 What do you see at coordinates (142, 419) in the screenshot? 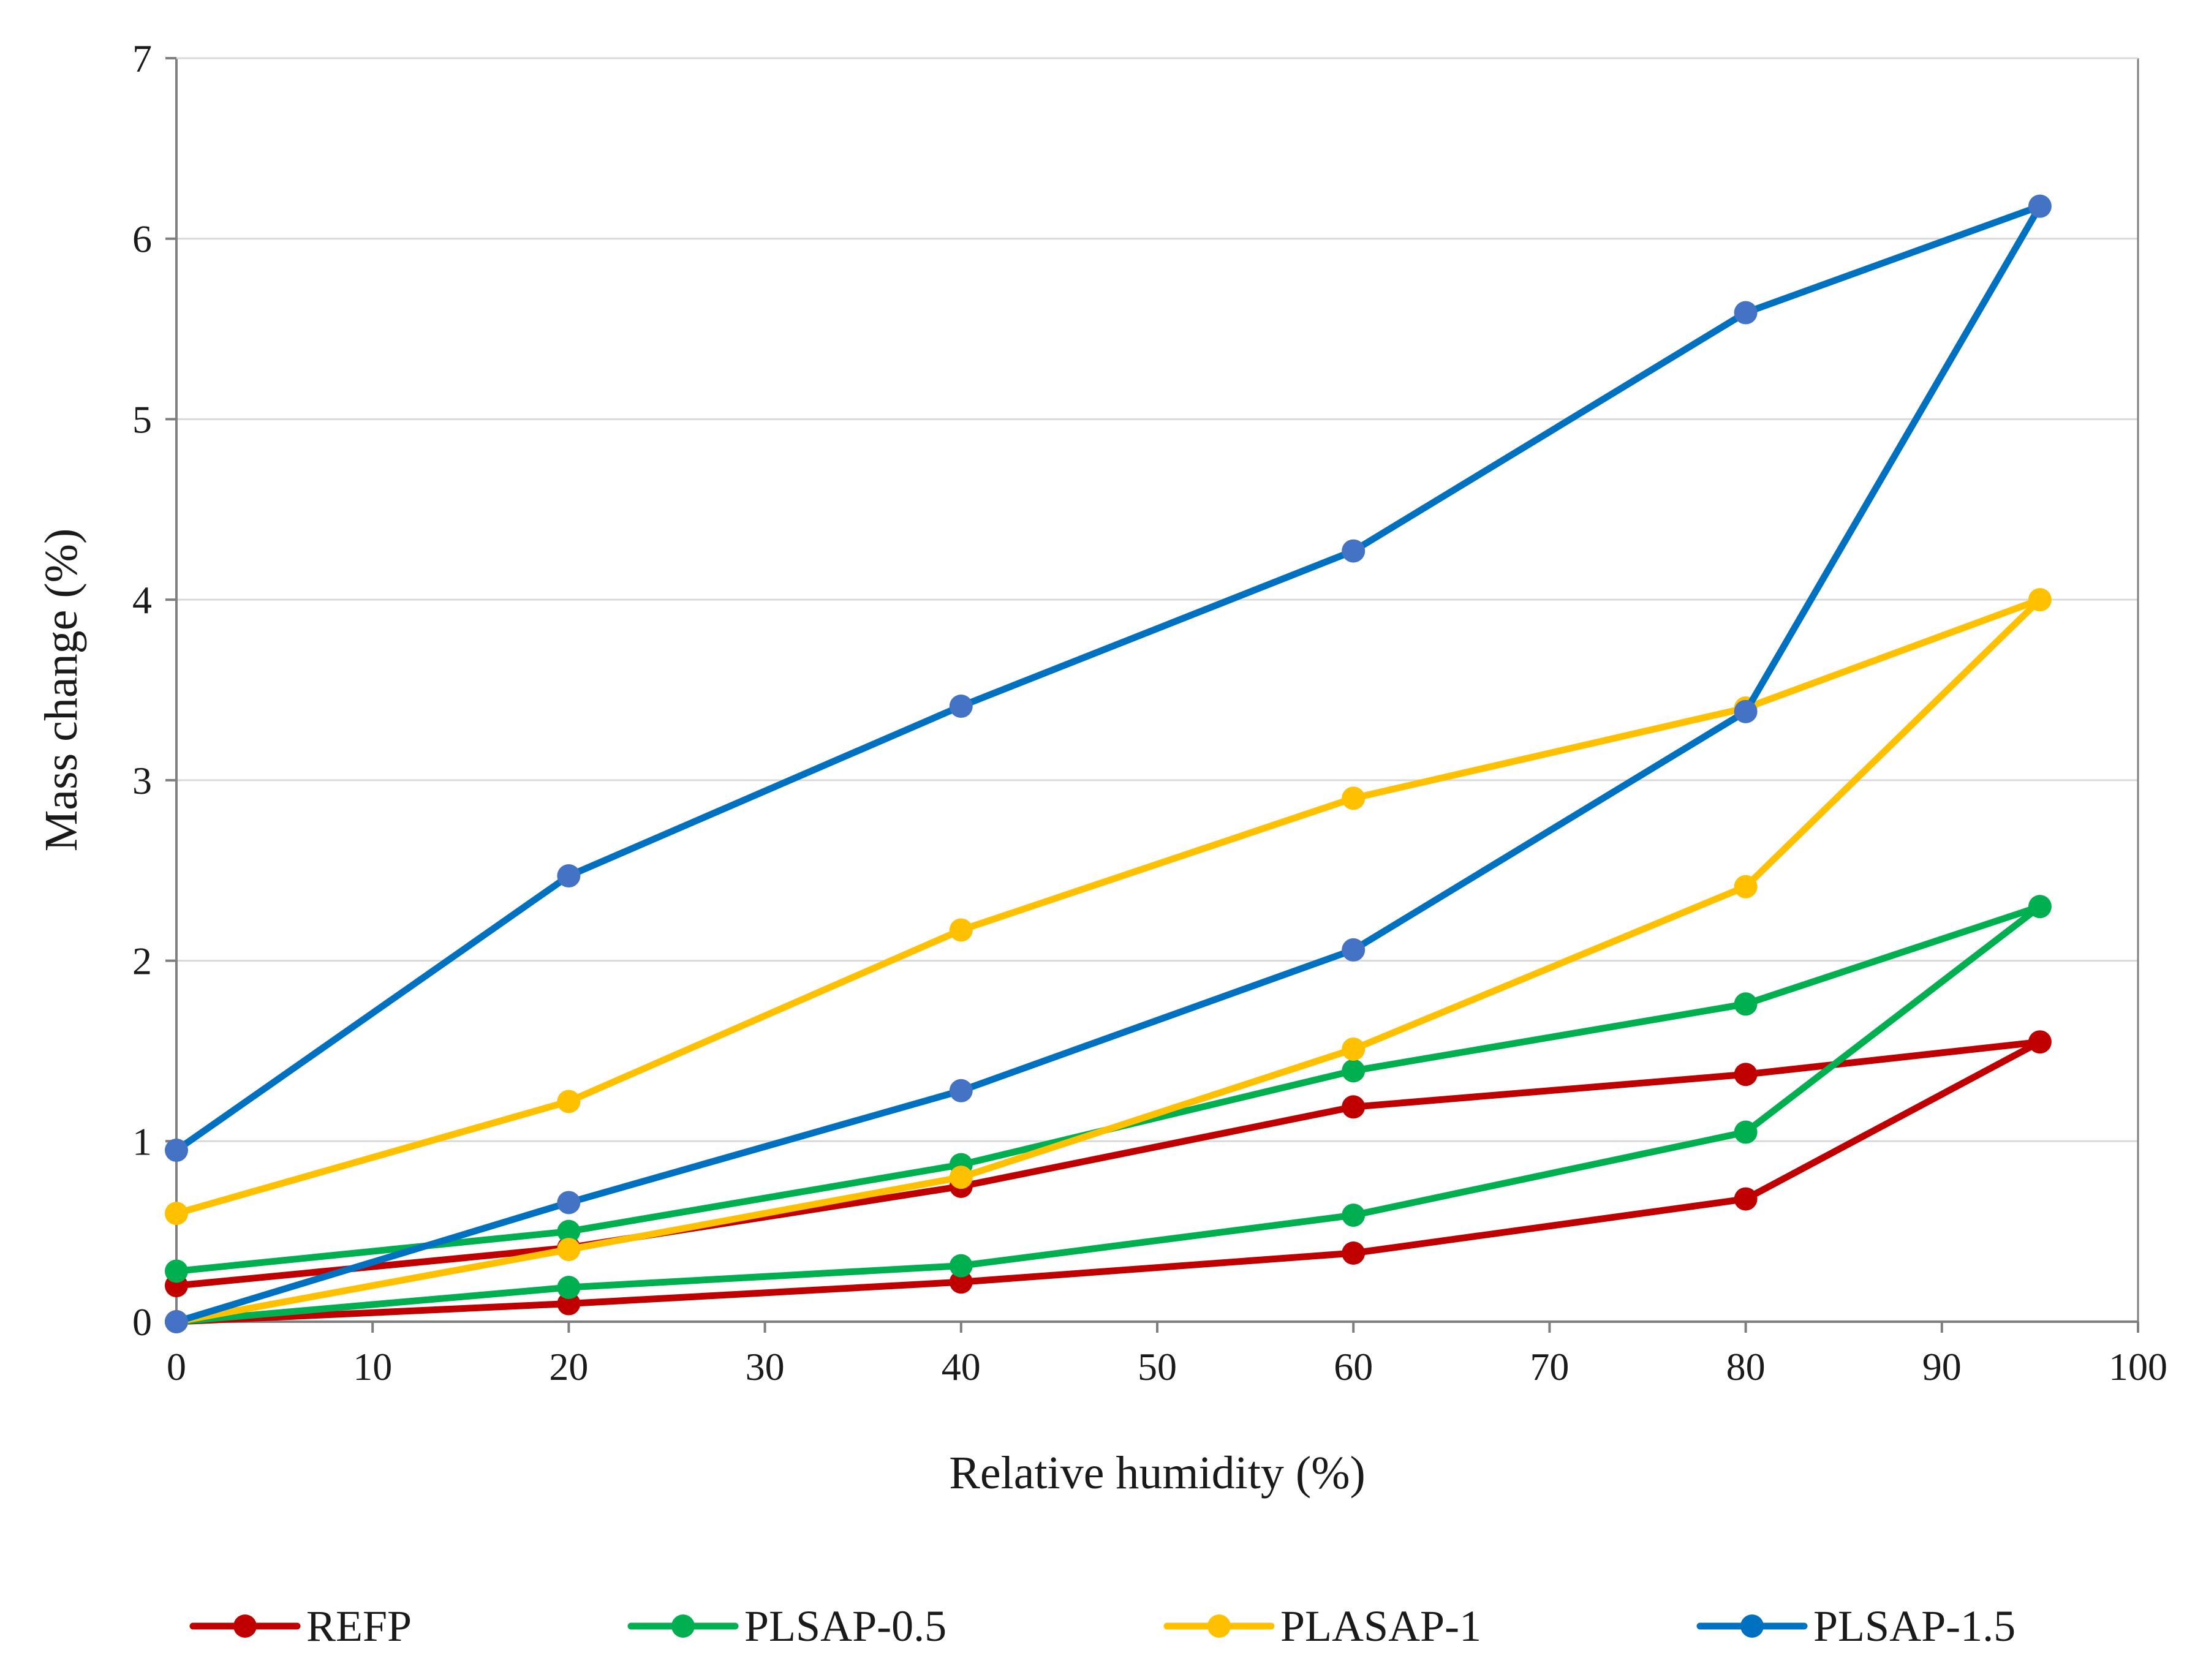
I see `y-tick-label-5: 5` at bounding box center [142, 419].